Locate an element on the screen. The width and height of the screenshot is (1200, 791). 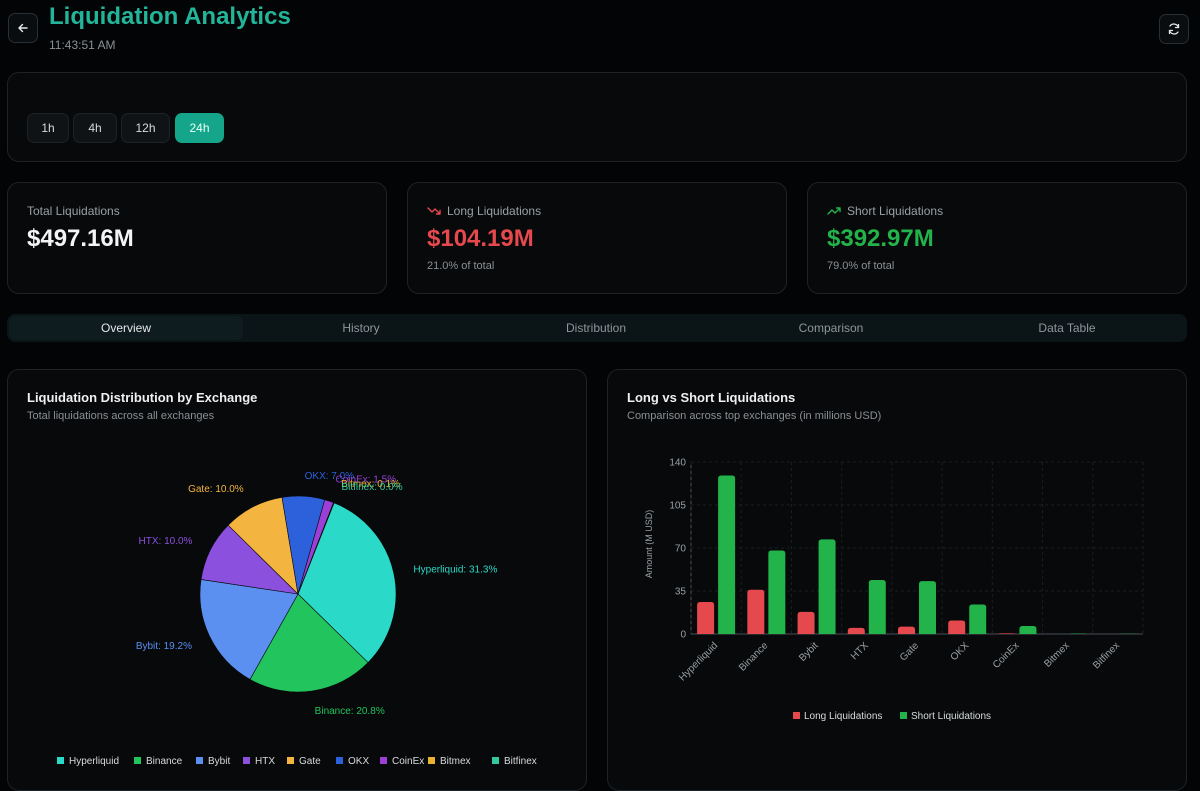
bar-legend-item-short: Short Liquidations is located at coordinates (945, 716).